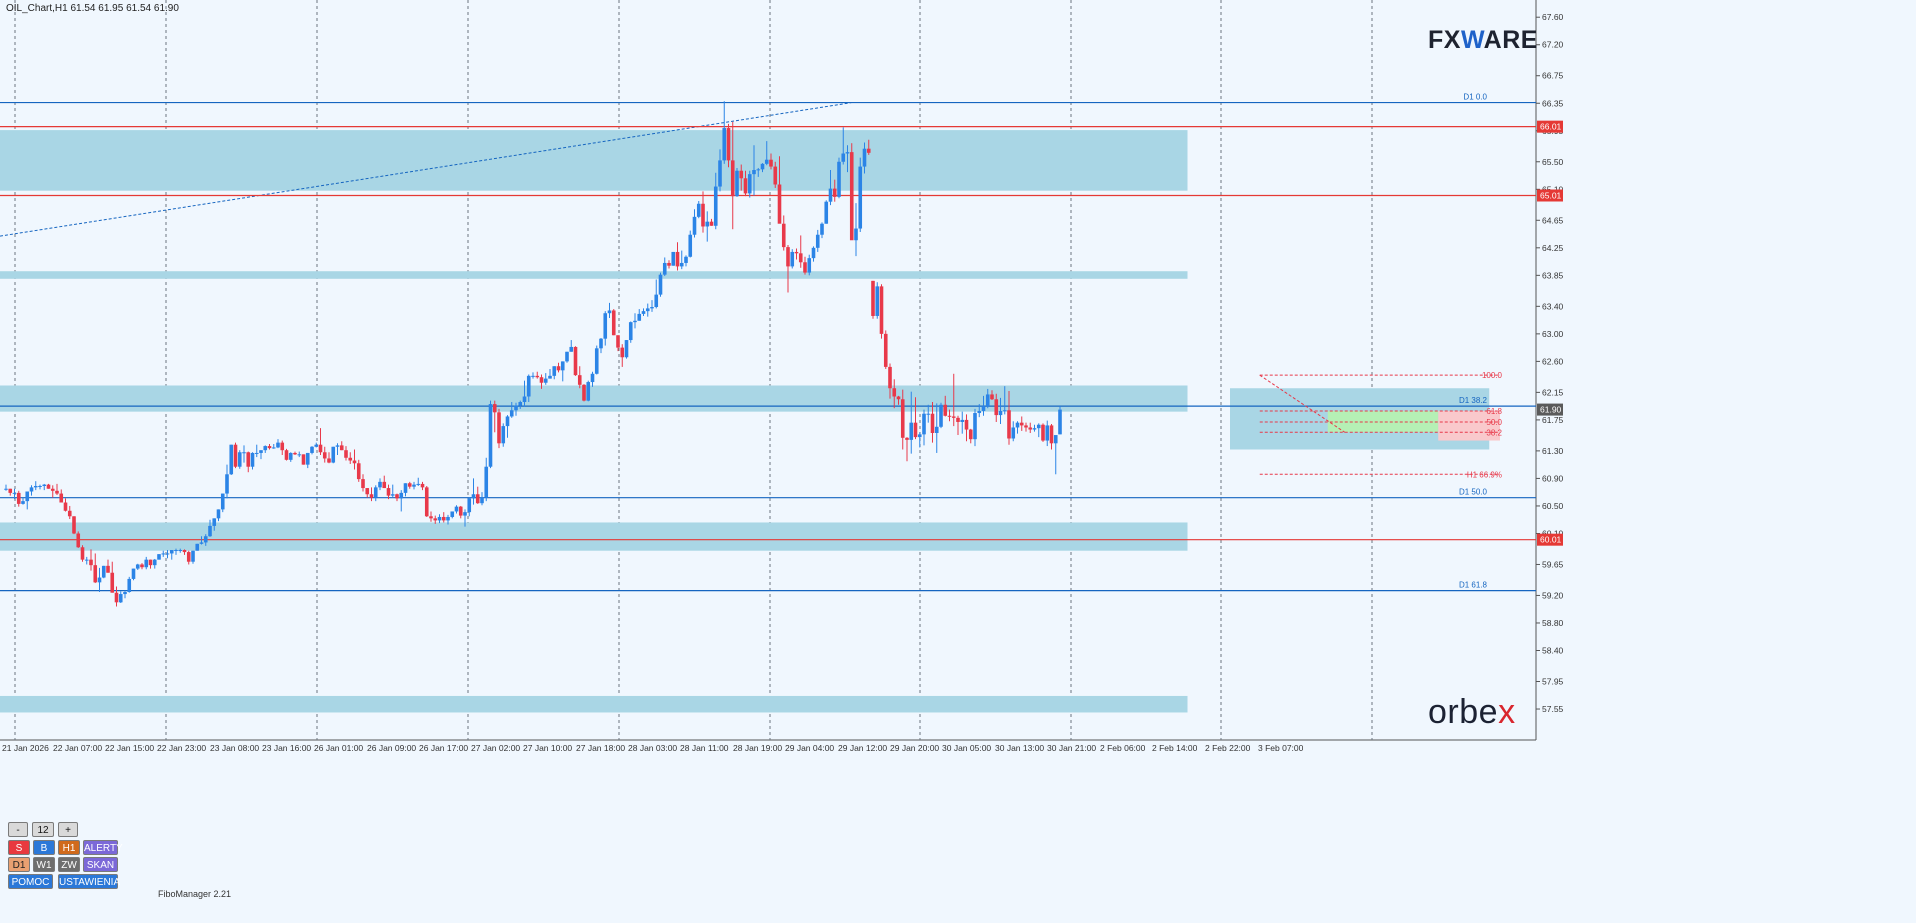  Describe the element at coordinates (1553, 189) in the screenshot. I see `y-tick-label-6: 65.10` at that location.